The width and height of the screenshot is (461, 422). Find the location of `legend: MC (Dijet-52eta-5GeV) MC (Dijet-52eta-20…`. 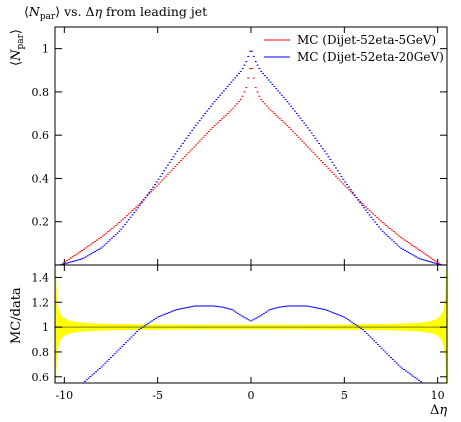

legend: MC (Dijet-52eta-5GeV) MC (Dijet-52eta-20… is located at coordinates (354, 48).